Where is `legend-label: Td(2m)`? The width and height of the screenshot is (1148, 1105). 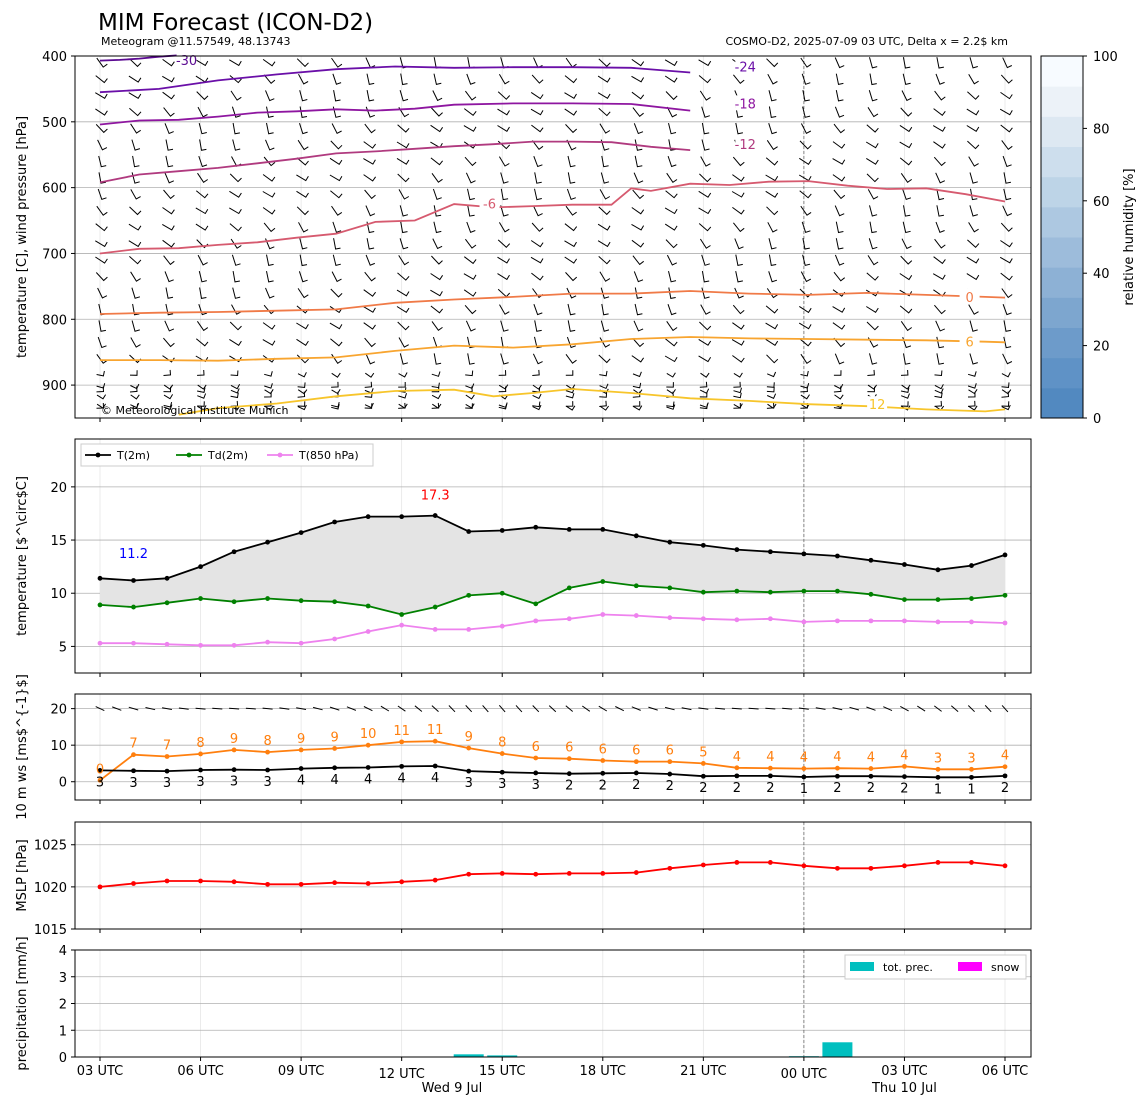 legend-label: Td(2m) is located at coordinates (227, 455).